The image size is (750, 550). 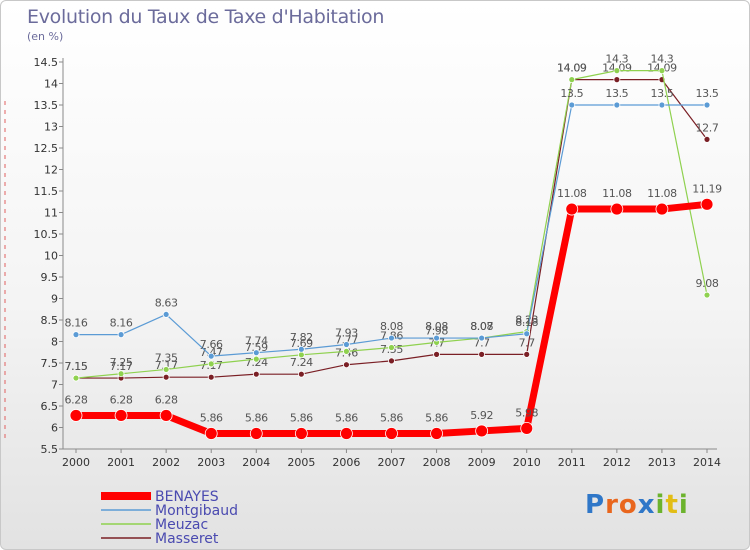 I want to click on x-tick-label: 2011, so click(x=572, y=462).